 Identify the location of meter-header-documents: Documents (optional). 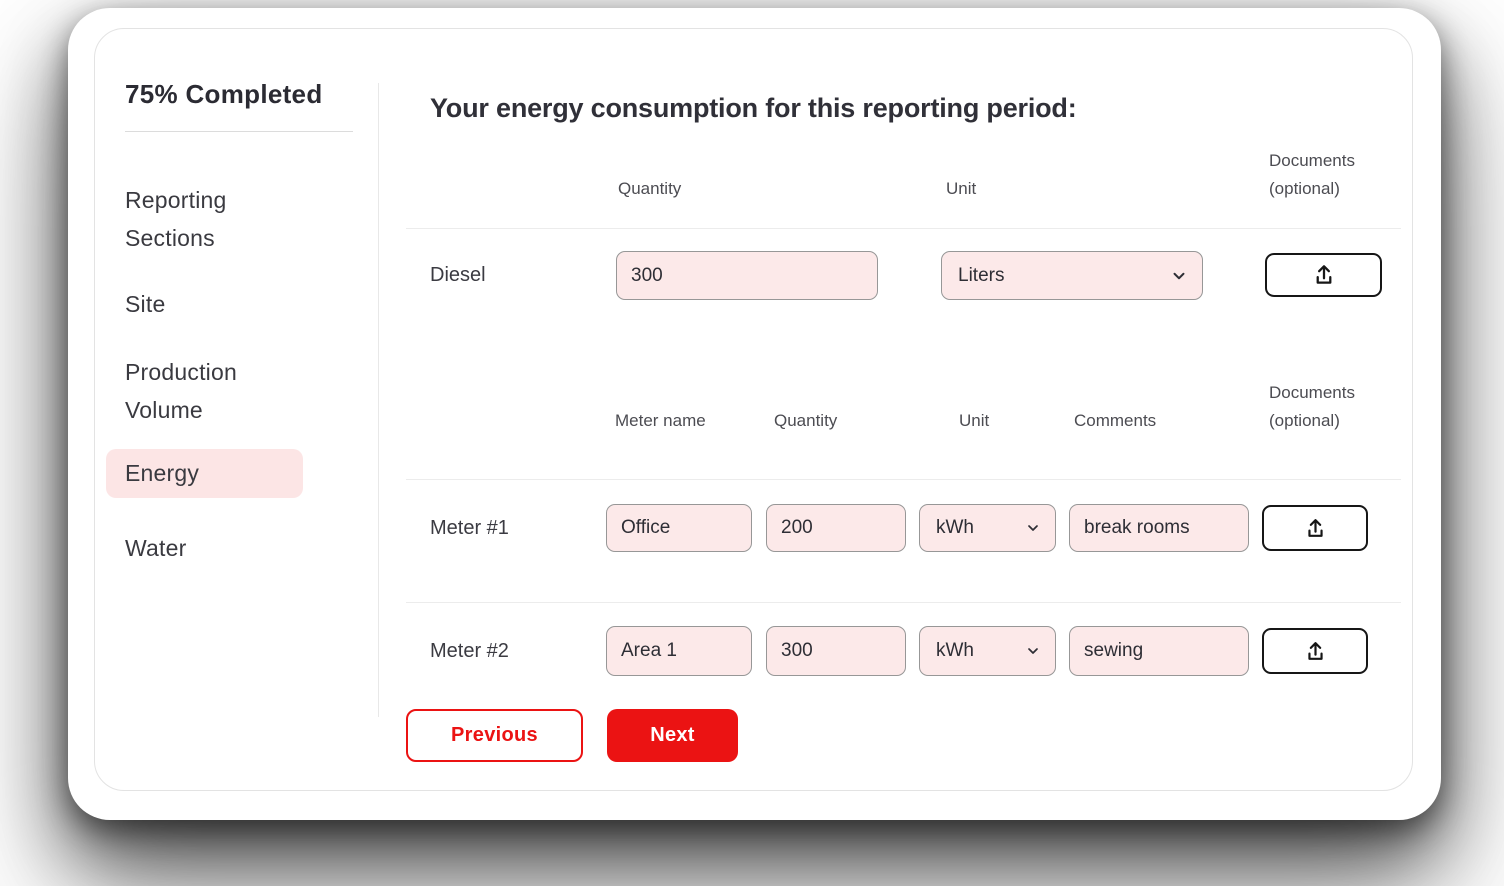
(1312, 407).